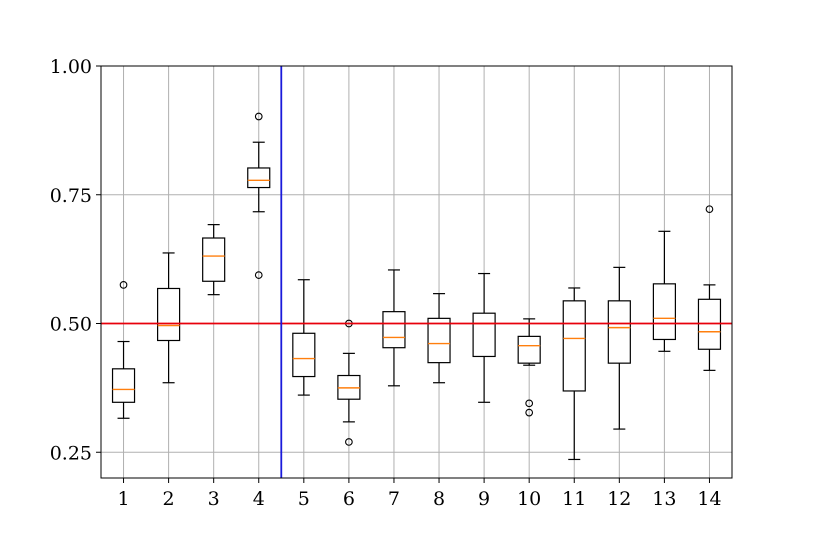 The height and width of the screenshot is (538, 814). Describe the element at coordinates (75, 260) in the screenshot. I see `y-axis: 0.25 0.50 0.75 1.00` at that location.